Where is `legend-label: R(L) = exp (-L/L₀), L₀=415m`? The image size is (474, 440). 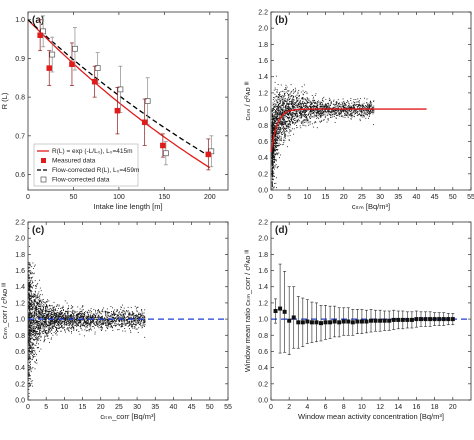 legend-label: R(L) = exp (-L/L₀), L₀=415m is located at coordinates (92, 151).